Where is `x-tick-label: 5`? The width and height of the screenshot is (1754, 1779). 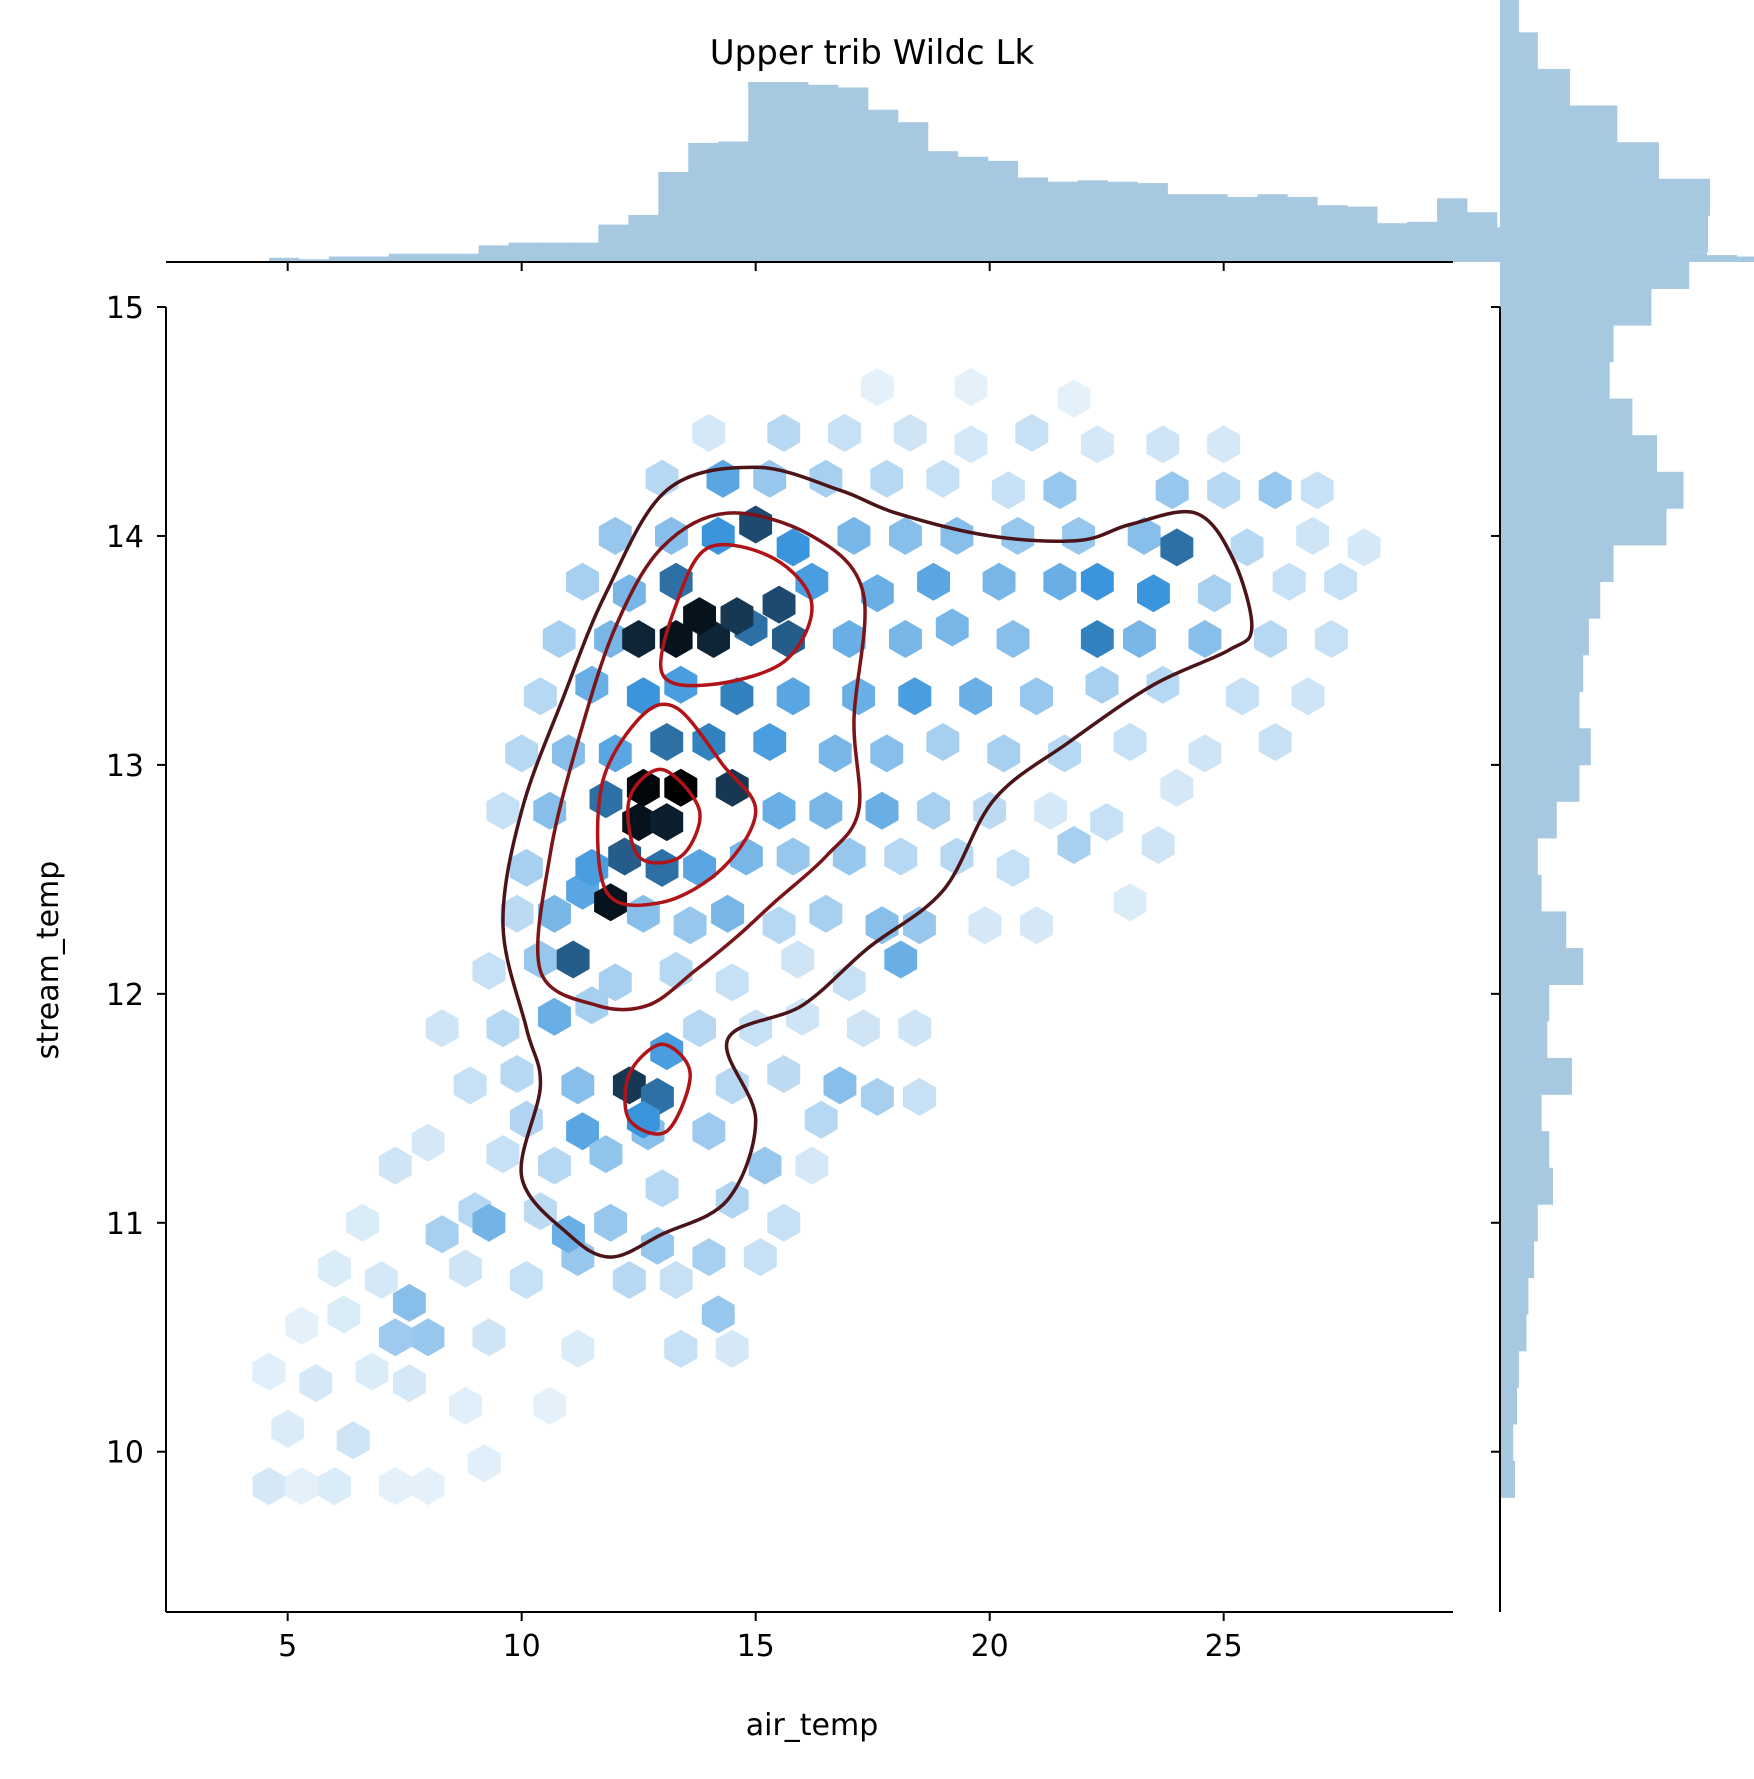
x-tick-label: 5 is located at coordinates (287, 1646).